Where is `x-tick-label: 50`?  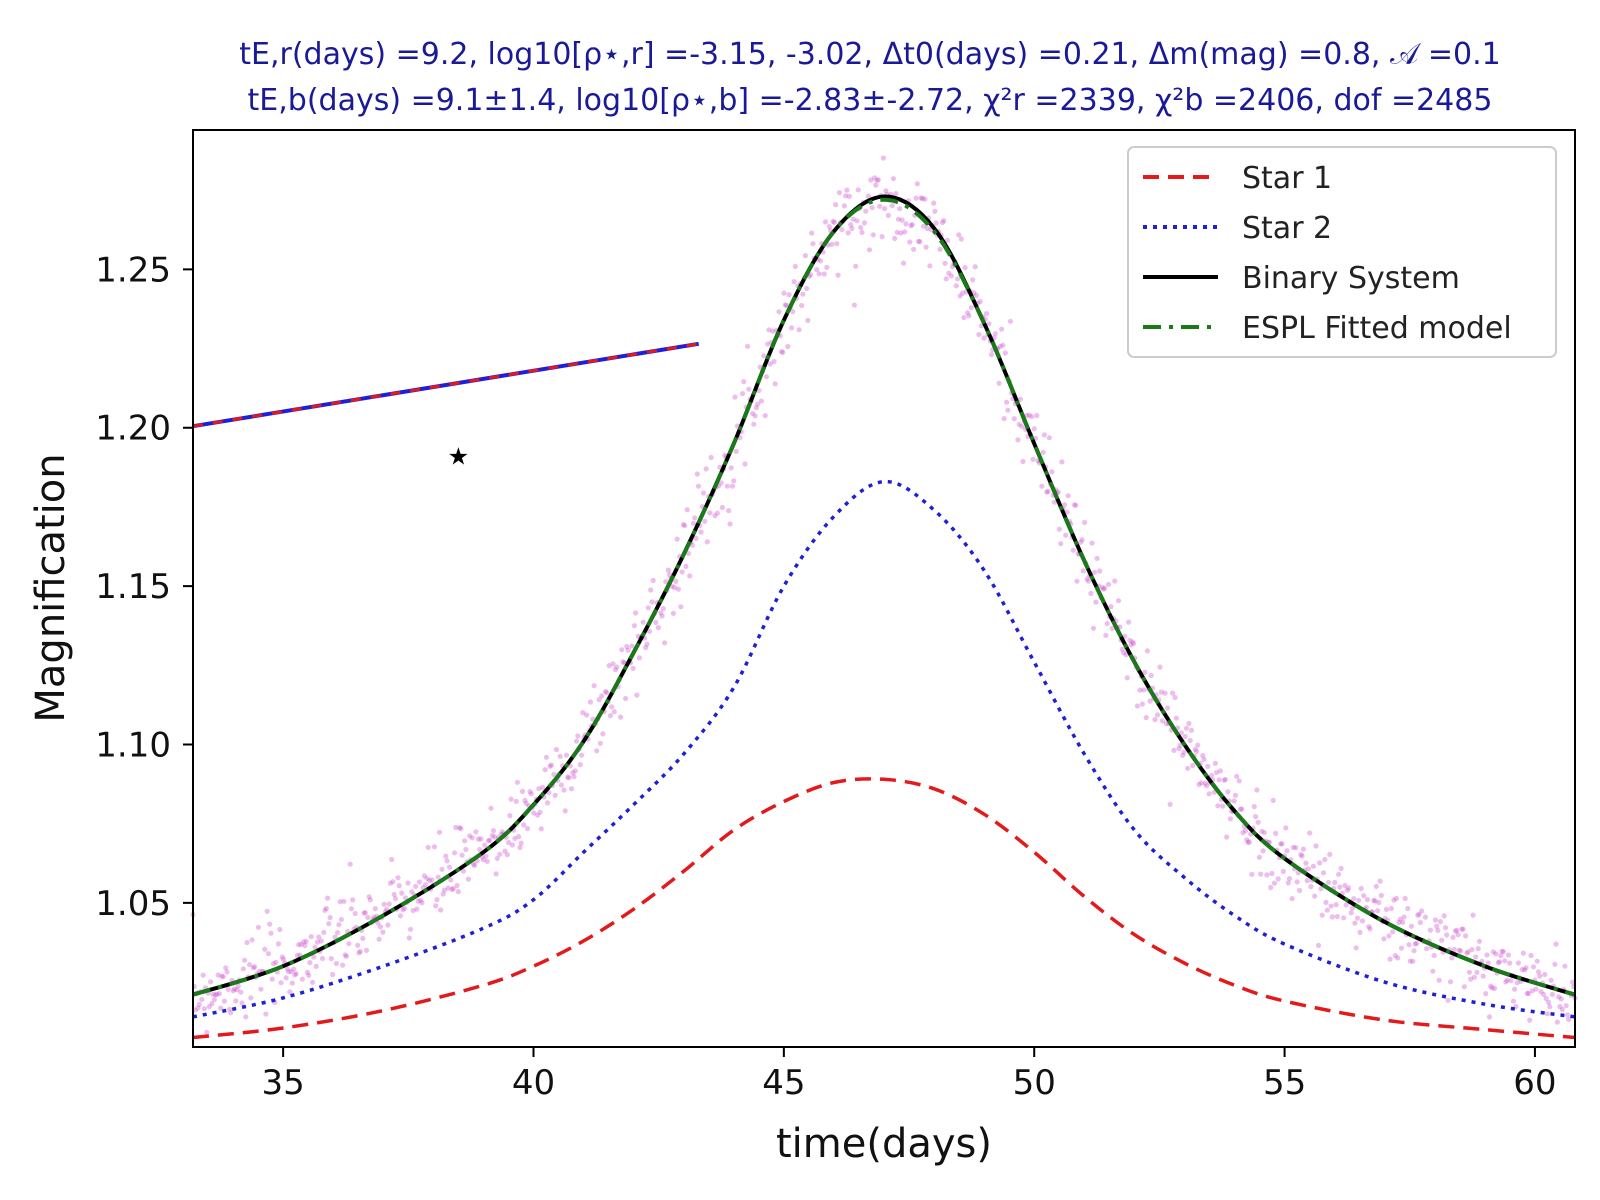
x-tick-label: 50 is located at coordinates (1034, 1083).